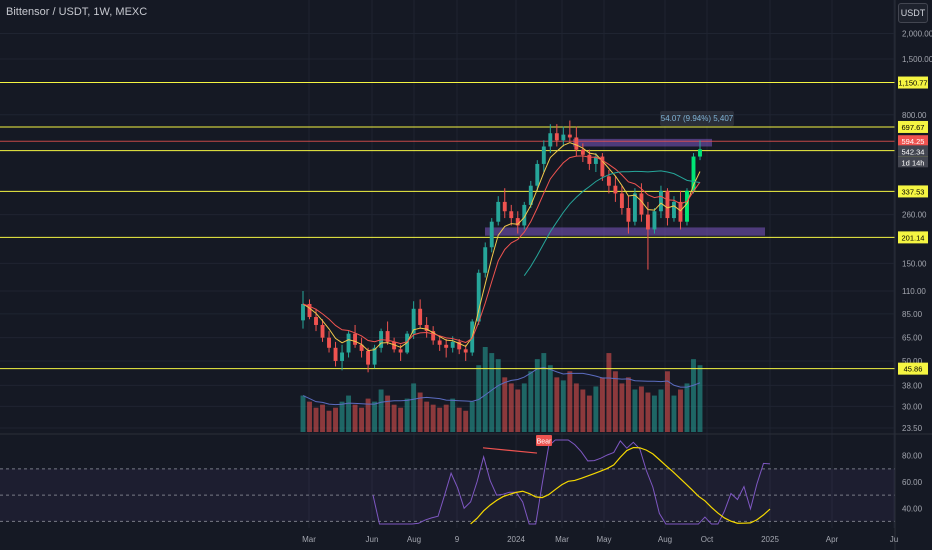 The height and width of the screenshot is (550, 932). I want to click on price-tick-label: 38.00, so click(912, 385).